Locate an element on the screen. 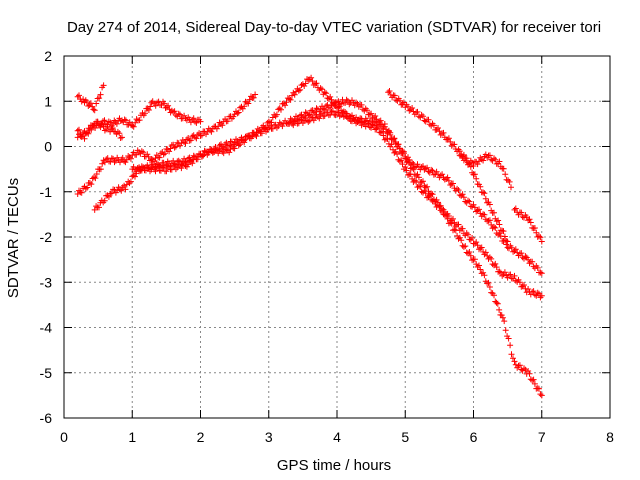 The width and height of the screenshot is (640, 480). series-s3 is located at coordinates (99, 130).